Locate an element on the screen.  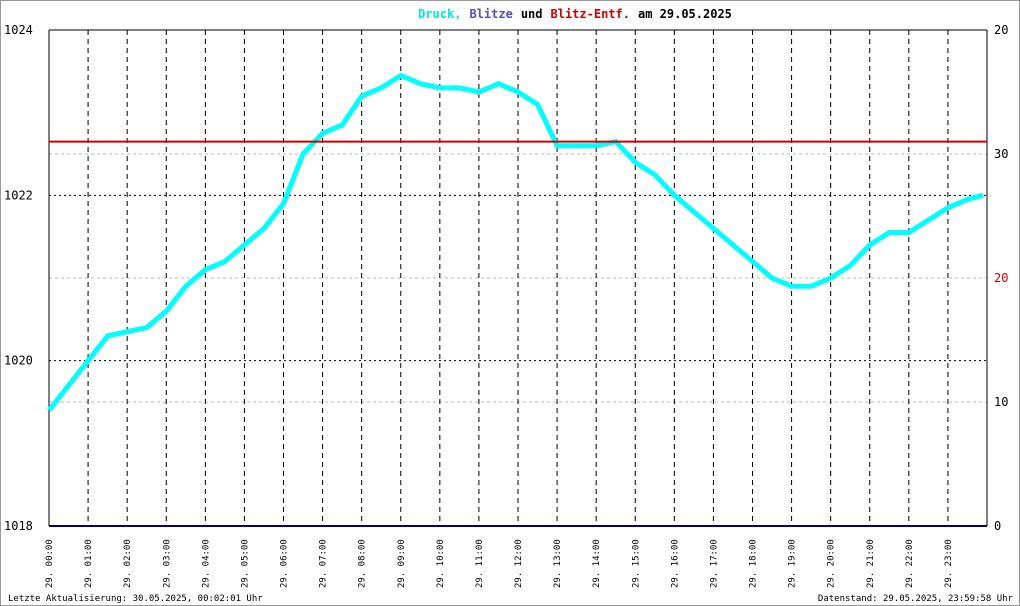
x-tick-label: 29. 18:00 is located at coordinates (754, 563).